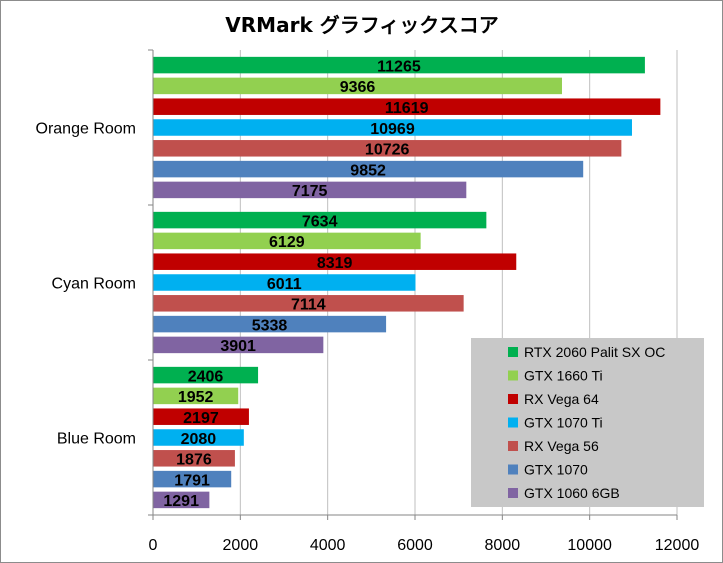  I want to click on legend-entry: GTX 1660 Ti, so click(563, 376).